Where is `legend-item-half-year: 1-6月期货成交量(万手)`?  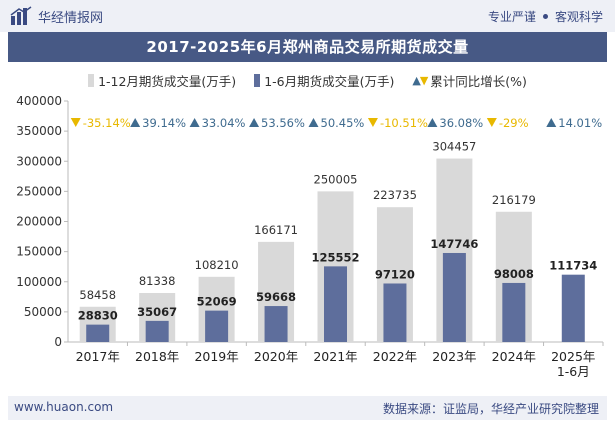
legend-item-half-year: 1-6月期货成交量(万手) is located at coordinates (324, 80).